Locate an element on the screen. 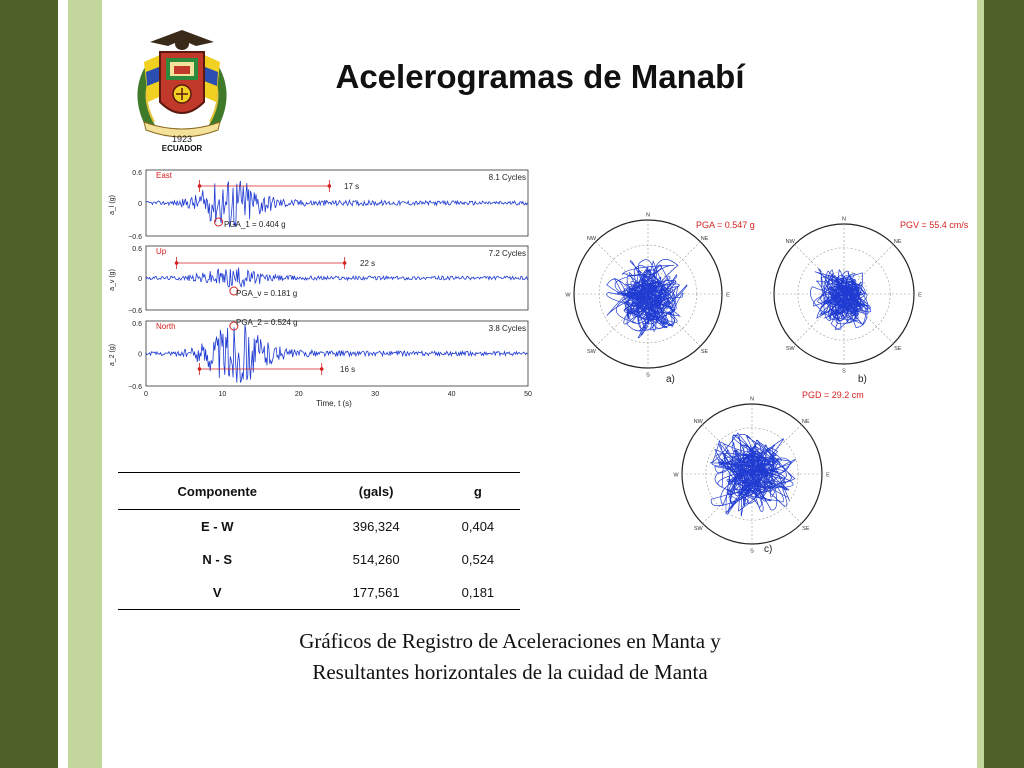  panel-north-duration: 16 s is located at coordinates (347, 369).